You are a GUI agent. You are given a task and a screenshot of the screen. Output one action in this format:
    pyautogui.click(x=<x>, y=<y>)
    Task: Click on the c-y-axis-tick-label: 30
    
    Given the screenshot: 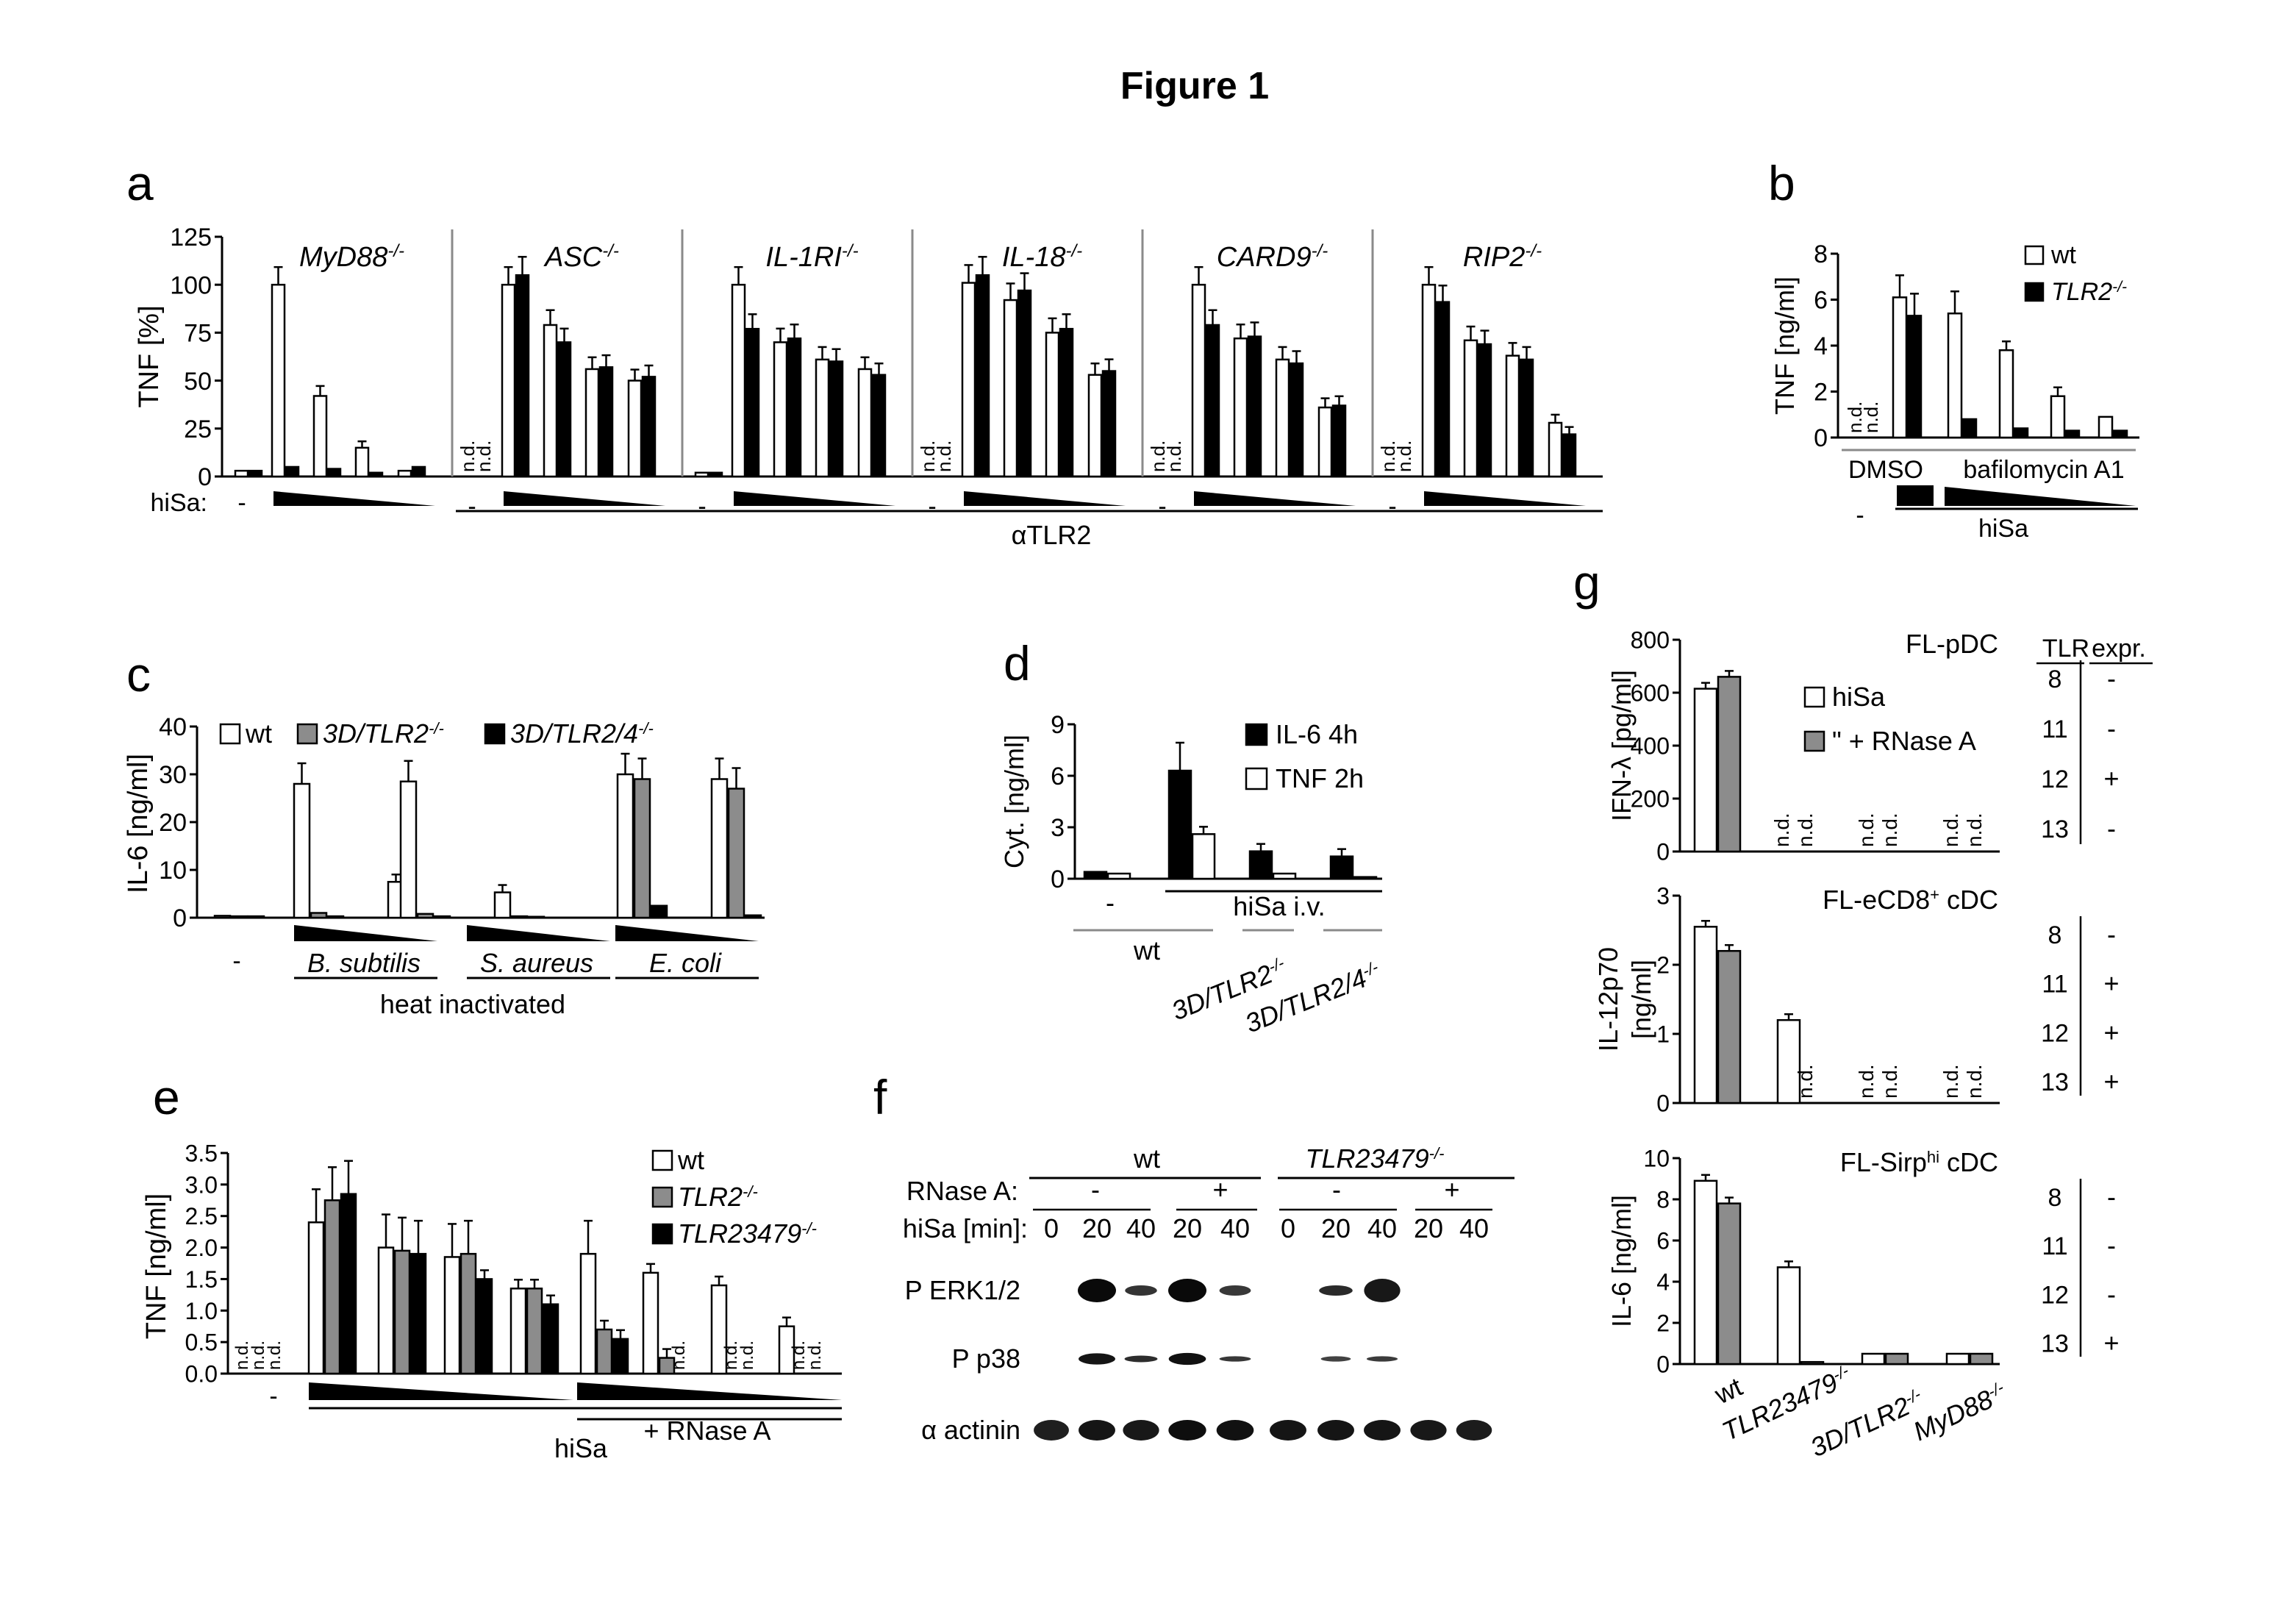 What is the action you would take?
    pyautogui.click(x=173, y=775)
    